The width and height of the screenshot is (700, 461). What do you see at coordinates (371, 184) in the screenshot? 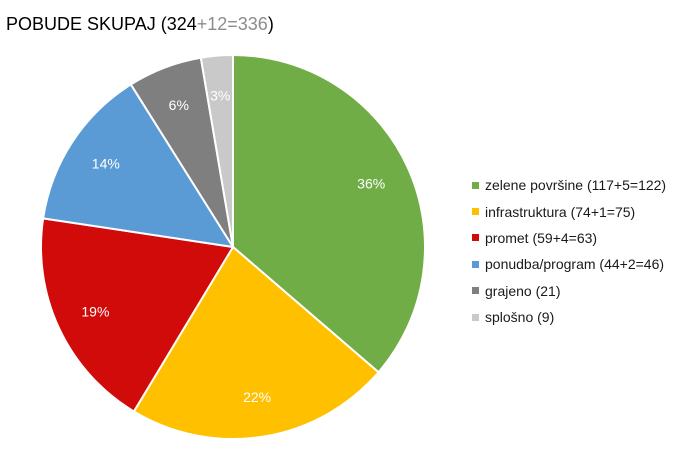
I see `slice-label-0: 36%` at bounding box center [371, 184].